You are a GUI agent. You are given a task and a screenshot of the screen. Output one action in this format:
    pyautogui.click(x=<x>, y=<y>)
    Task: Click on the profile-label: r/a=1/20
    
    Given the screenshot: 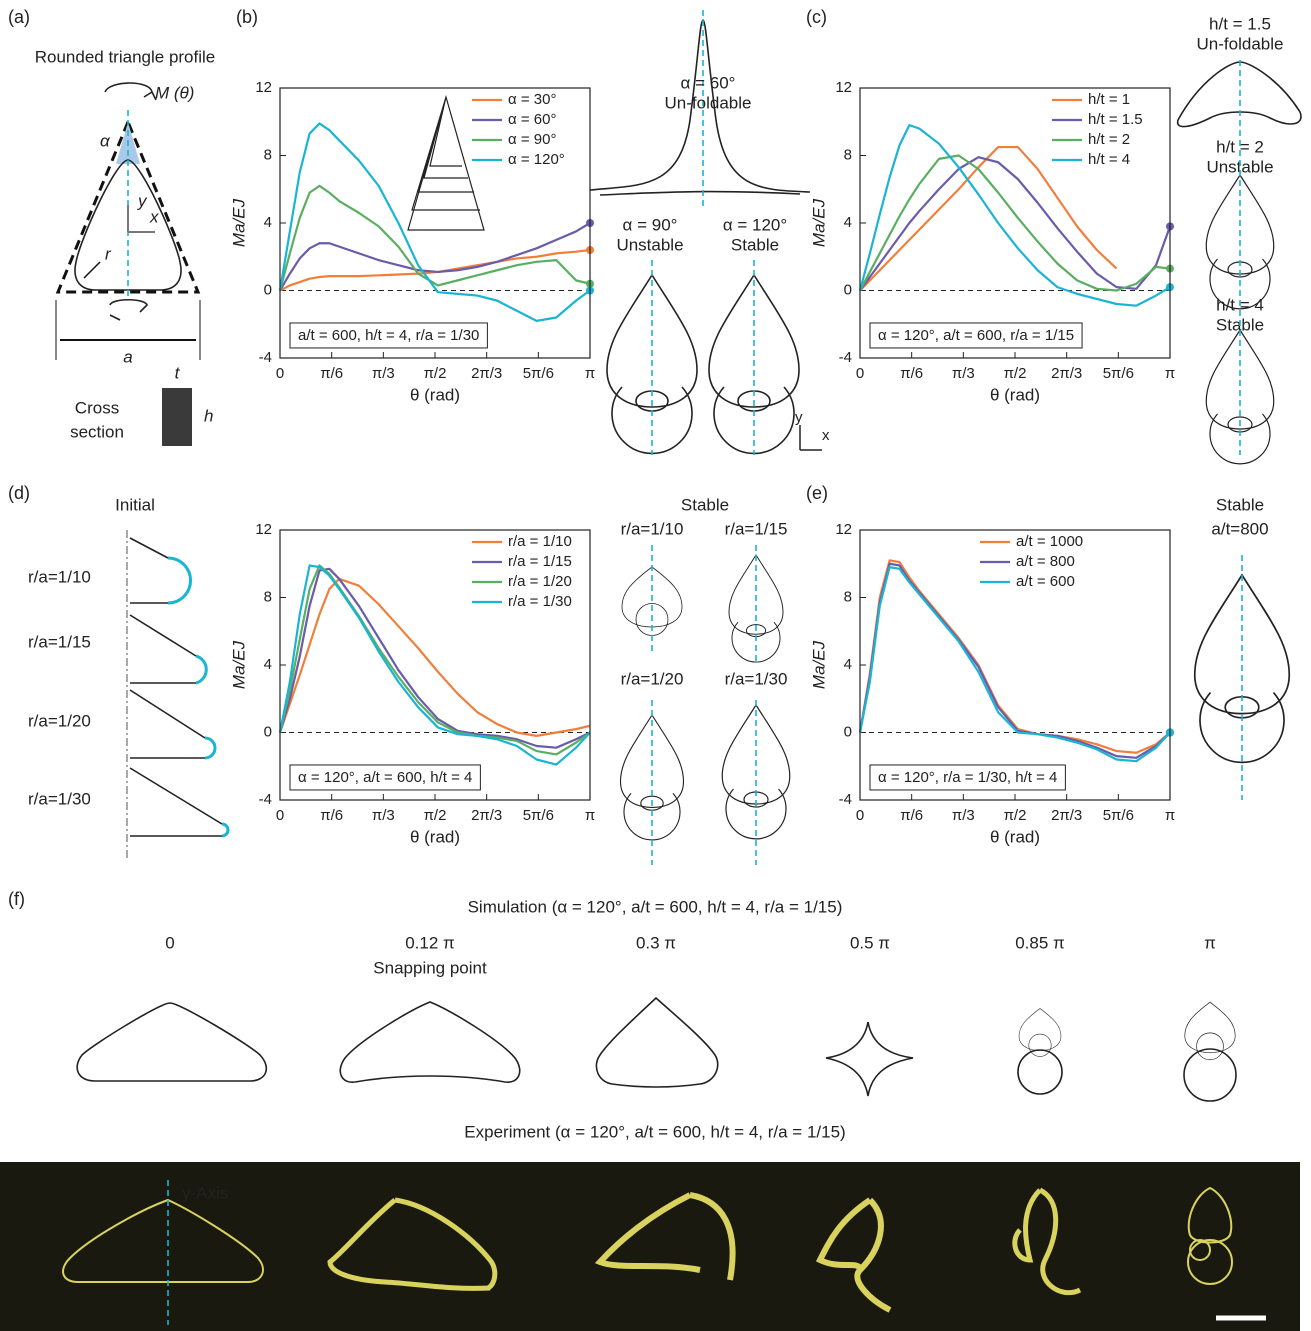 What is the action you would take?
    pyautogui.click(x=59, y=720)
    